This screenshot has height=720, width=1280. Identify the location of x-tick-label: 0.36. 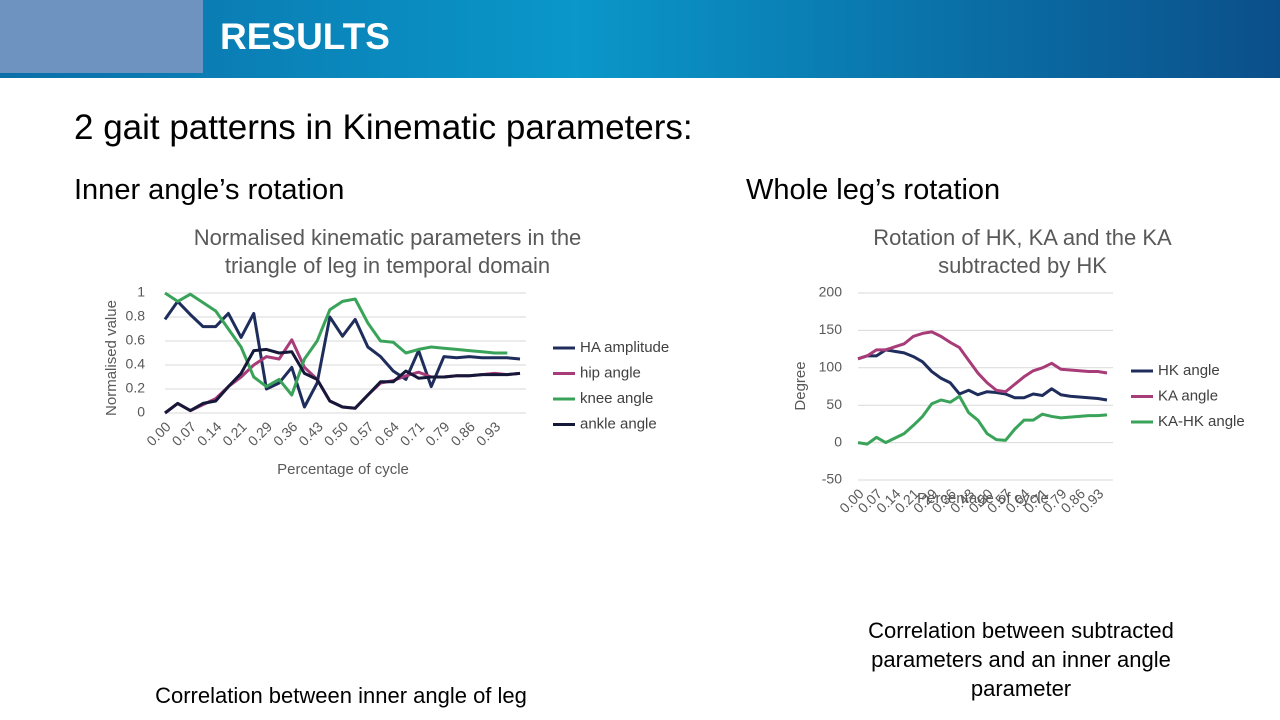
(285, 433).